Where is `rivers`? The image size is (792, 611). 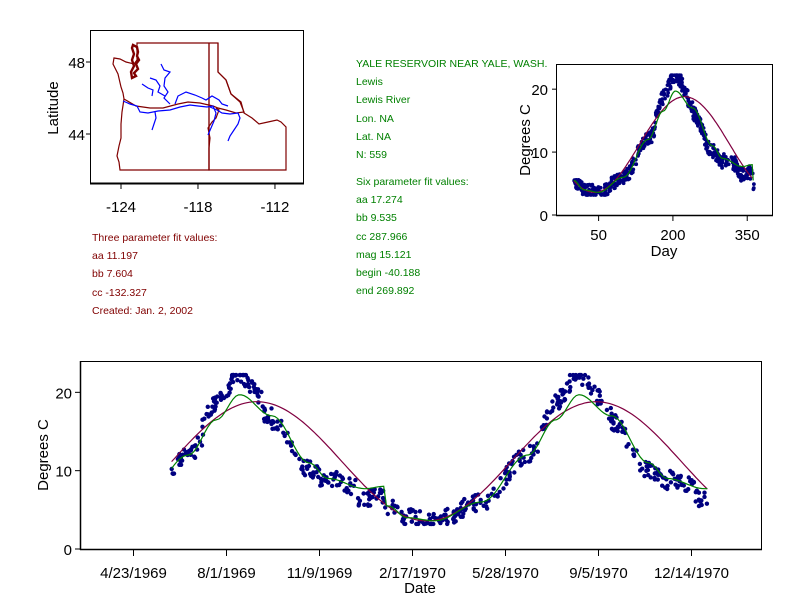 rivers is located at coordinates (181, 102).